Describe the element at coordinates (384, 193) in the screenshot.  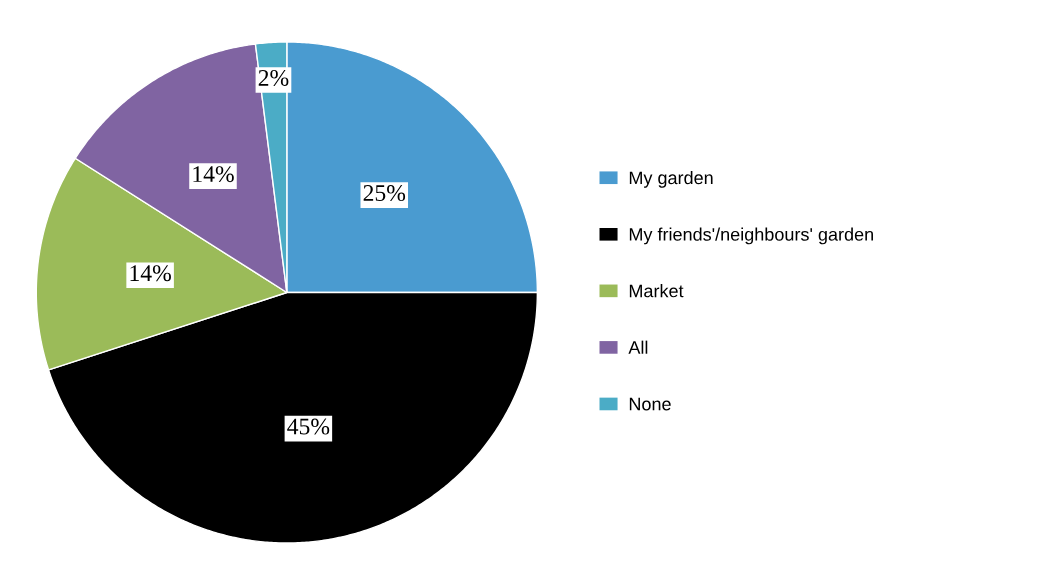
I see `data-label: 25%` at that location.